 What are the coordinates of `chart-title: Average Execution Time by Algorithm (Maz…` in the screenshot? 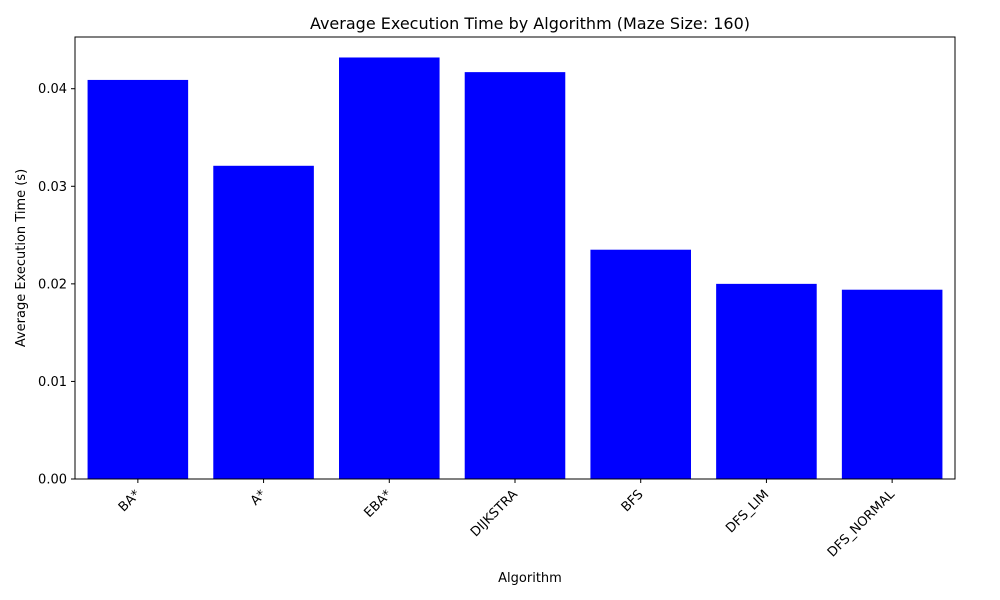 It's located at (530, 23).